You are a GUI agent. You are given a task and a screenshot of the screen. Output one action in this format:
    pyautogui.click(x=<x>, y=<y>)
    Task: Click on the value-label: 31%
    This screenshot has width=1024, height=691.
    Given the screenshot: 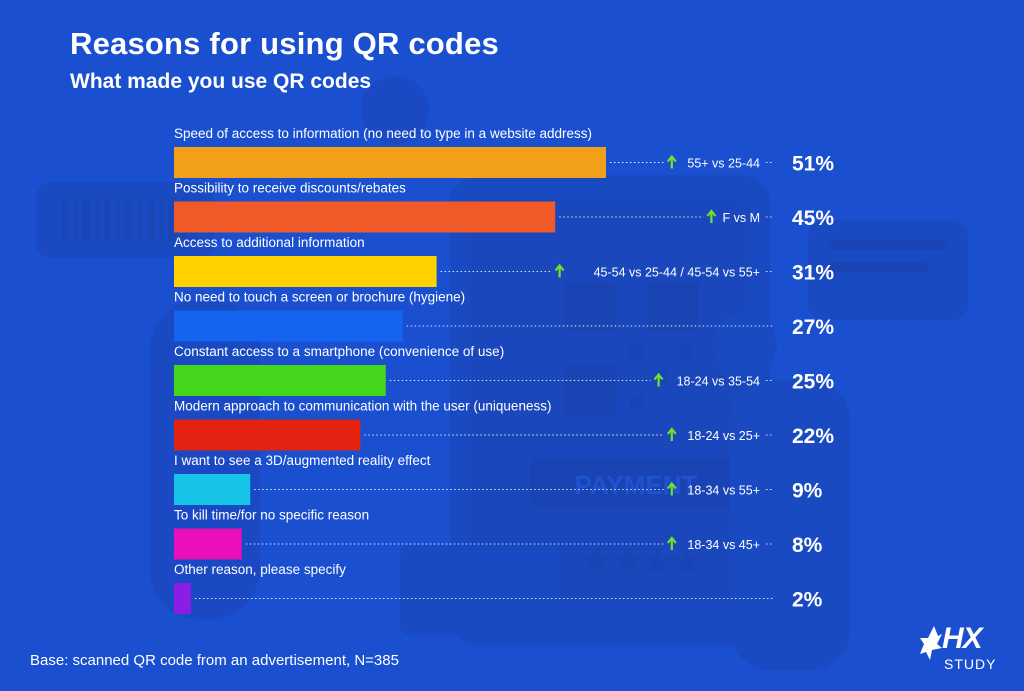 What is the action you would take?
    pyautogui.click(x=813, y=273)
    